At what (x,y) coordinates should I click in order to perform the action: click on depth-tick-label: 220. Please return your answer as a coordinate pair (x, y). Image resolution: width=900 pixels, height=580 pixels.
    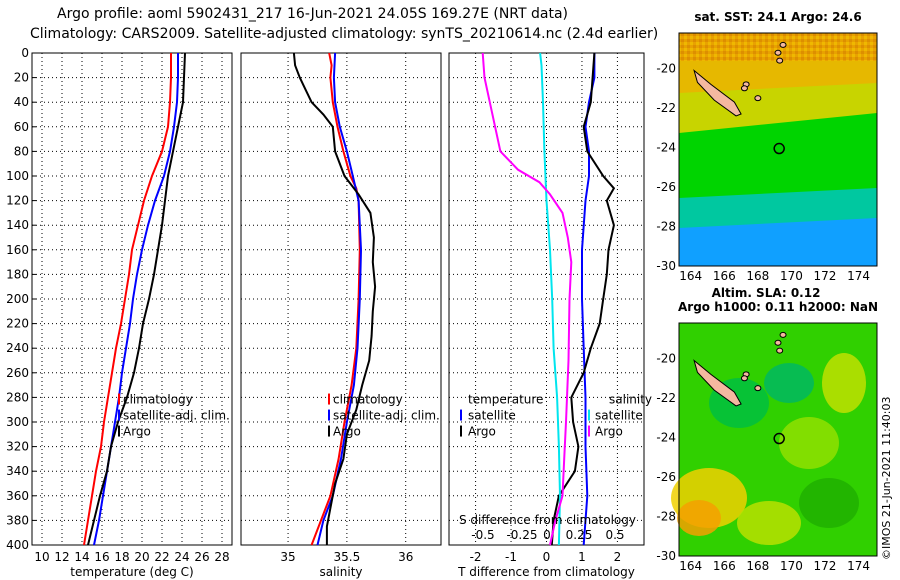
    Looking at the image, I should click on (17, 324).